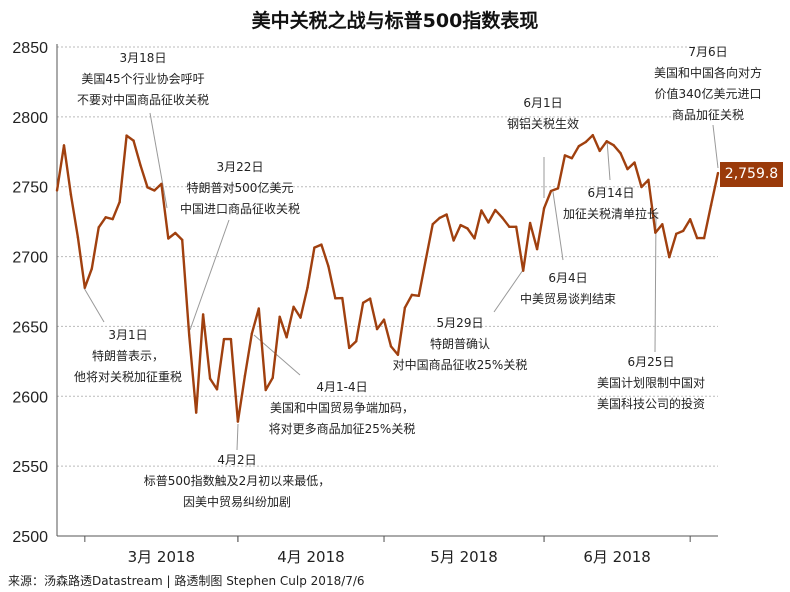 The image size is (790, 592). What do you see at coordinates (162, 557) in the screenshot?
I see `x-tick-label: 3月 2018` at bounding box center [162, 557].